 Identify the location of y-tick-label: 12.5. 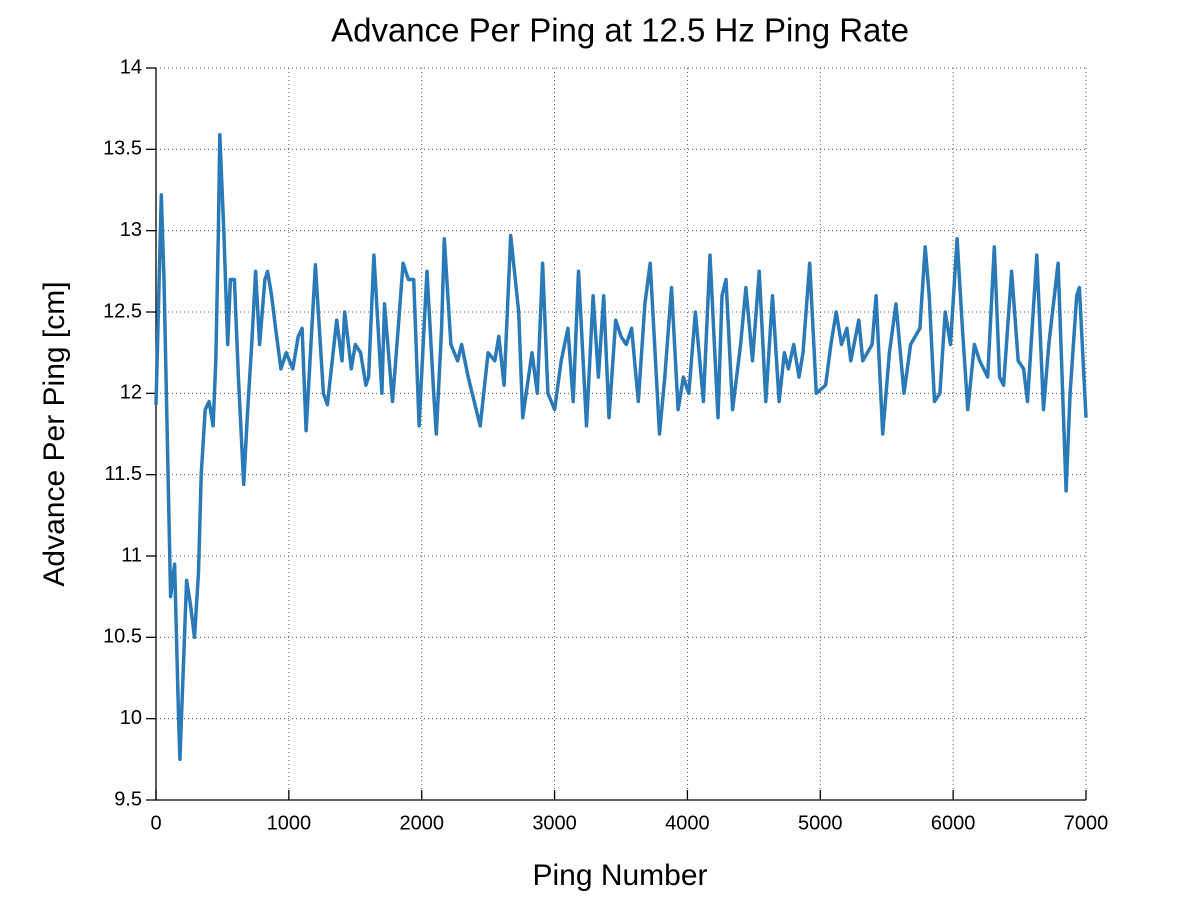
(122, 311).